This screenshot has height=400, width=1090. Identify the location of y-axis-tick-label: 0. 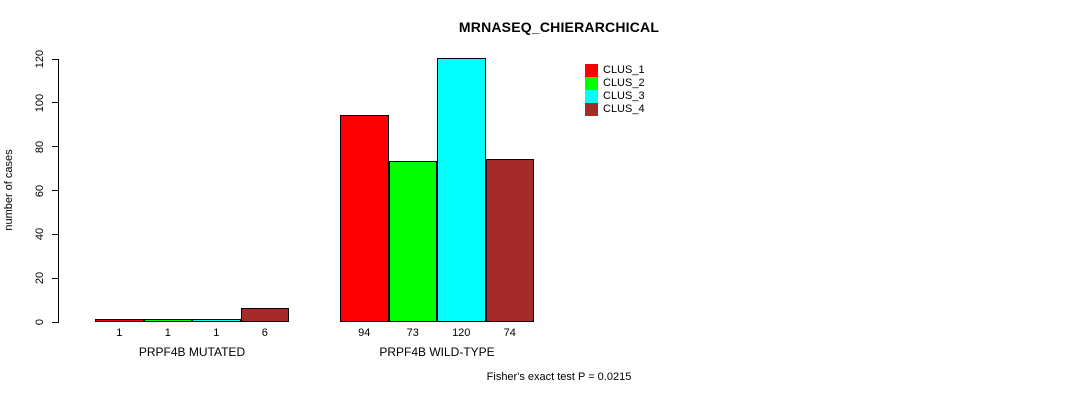
(40, 322).